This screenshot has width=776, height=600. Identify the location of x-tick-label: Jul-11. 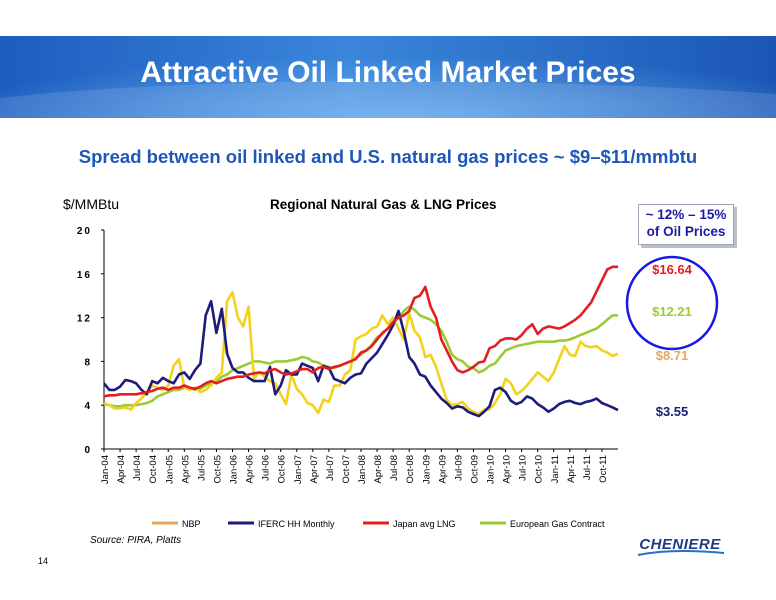
(587, 467).